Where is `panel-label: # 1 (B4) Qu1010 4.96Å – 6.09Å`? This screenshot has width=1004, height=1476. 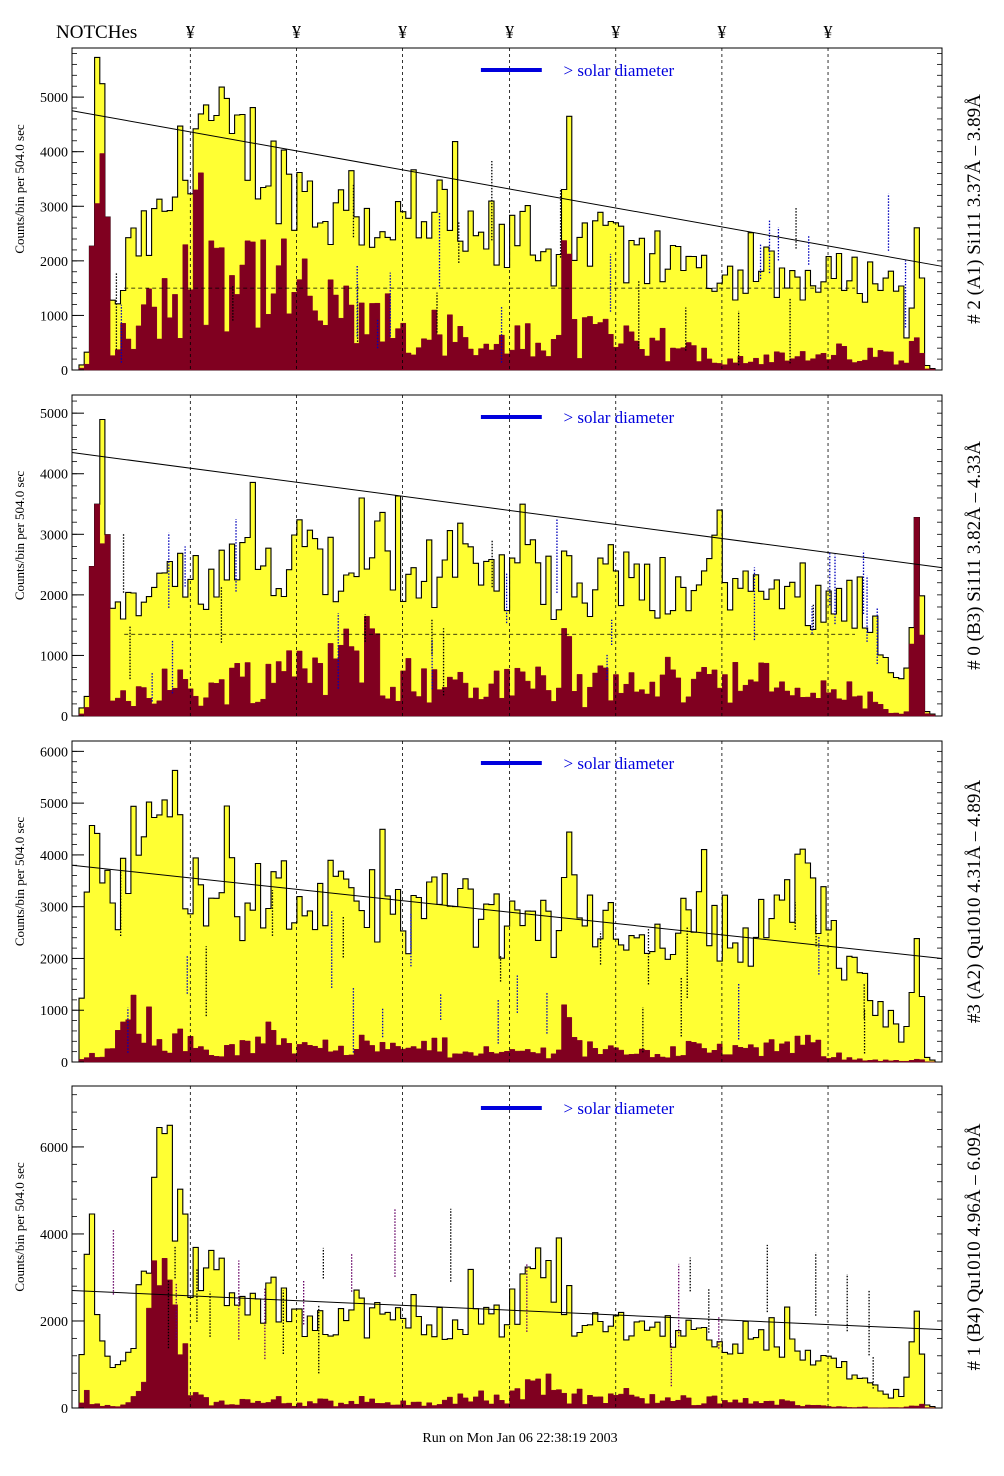 panel-label: # 1 (B4) Qu1010 4.96Å – 6.09Å is located at coordinates (974, 1246).